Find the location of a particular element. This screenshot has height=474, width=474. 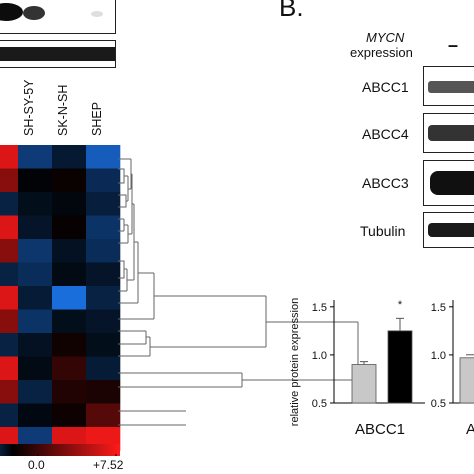

abcc3-blot is located at coordinates (448, 183).